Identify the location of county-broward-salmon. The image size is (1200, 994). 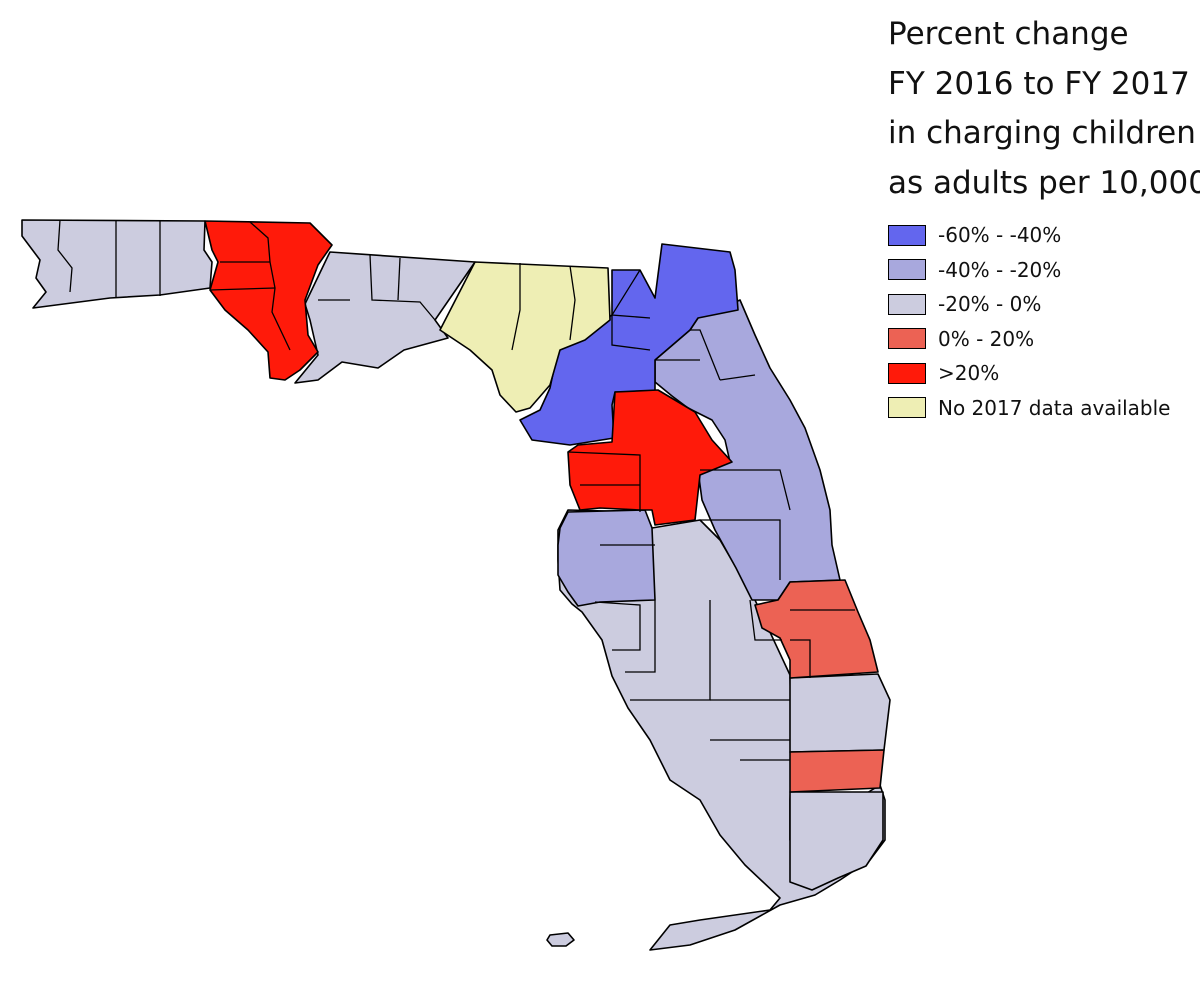
(837, 771).